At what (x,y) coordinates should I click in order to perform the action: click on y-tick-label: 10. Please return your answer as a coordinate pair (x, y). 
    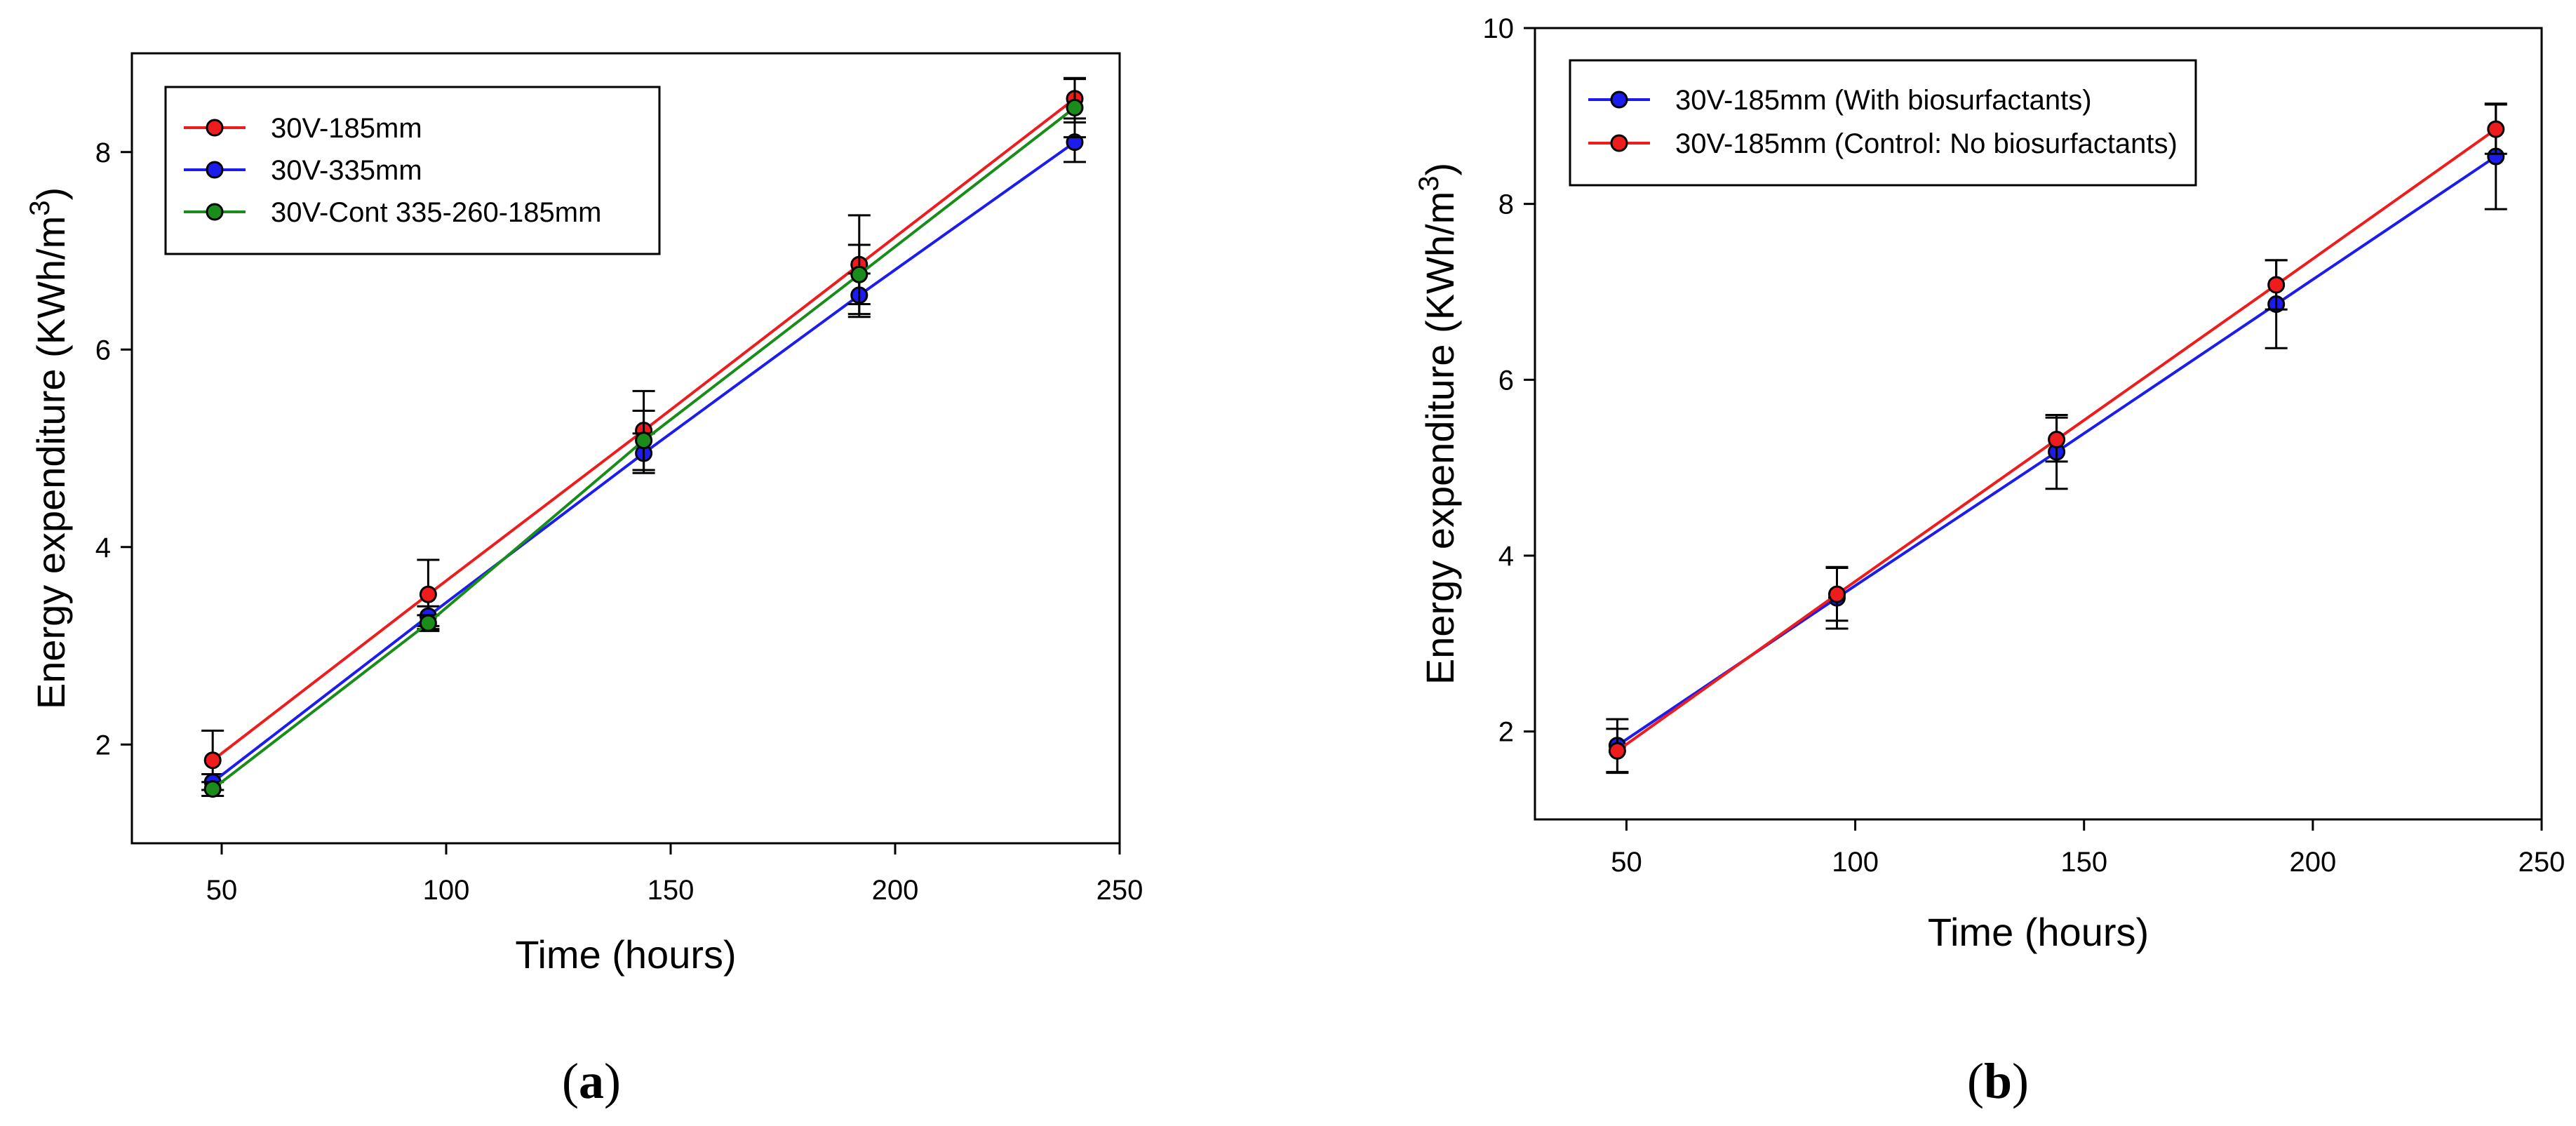
    Looking at the image, I should click on (1499, 28).